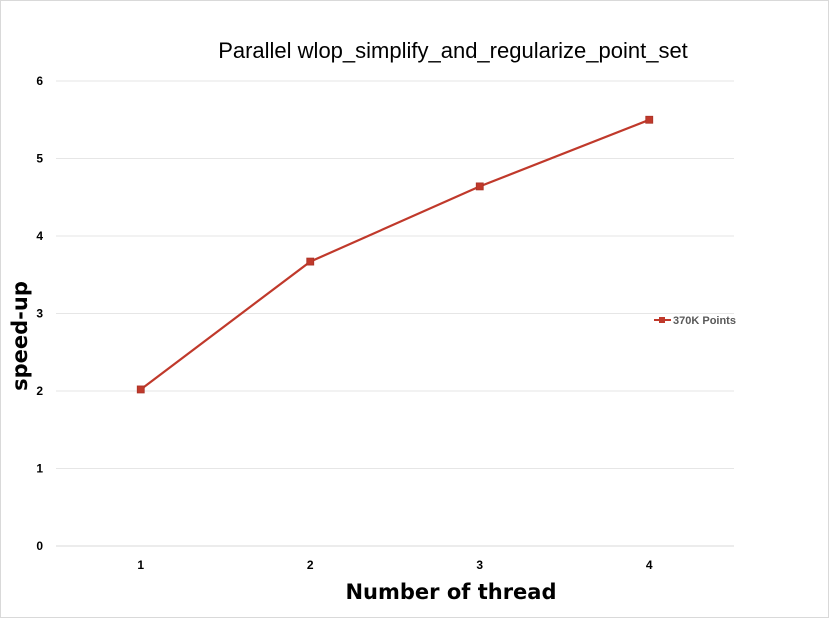 This screenshot has width=829, height=619. I want to click on x-tick-label: 1, so click(140, 565).